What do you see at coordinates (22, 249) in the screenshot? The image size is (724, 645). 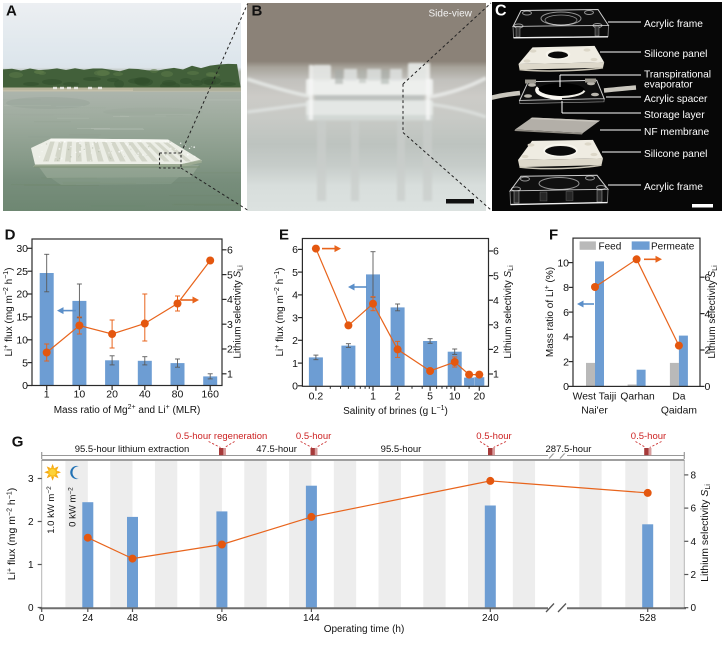 I see `svg-text: 30` at bounding box center [22, 249].